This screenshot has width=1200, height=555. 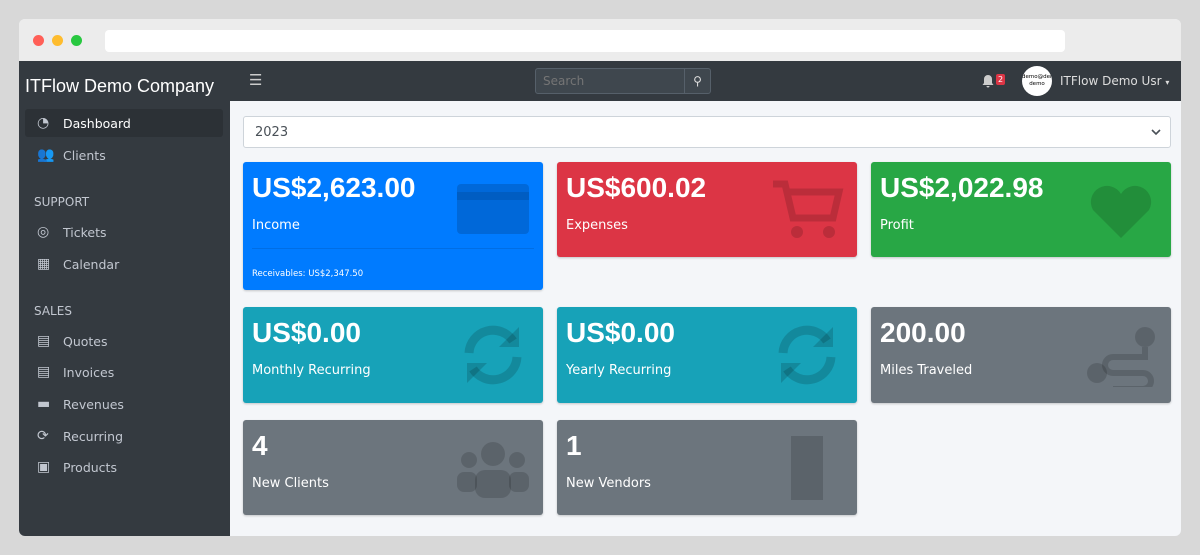 What do you see at coordinates (124, 341) in the screenshot?
I see `sidebar-item-quotes: ▤ Quotes` at bounding box center [124, 341].